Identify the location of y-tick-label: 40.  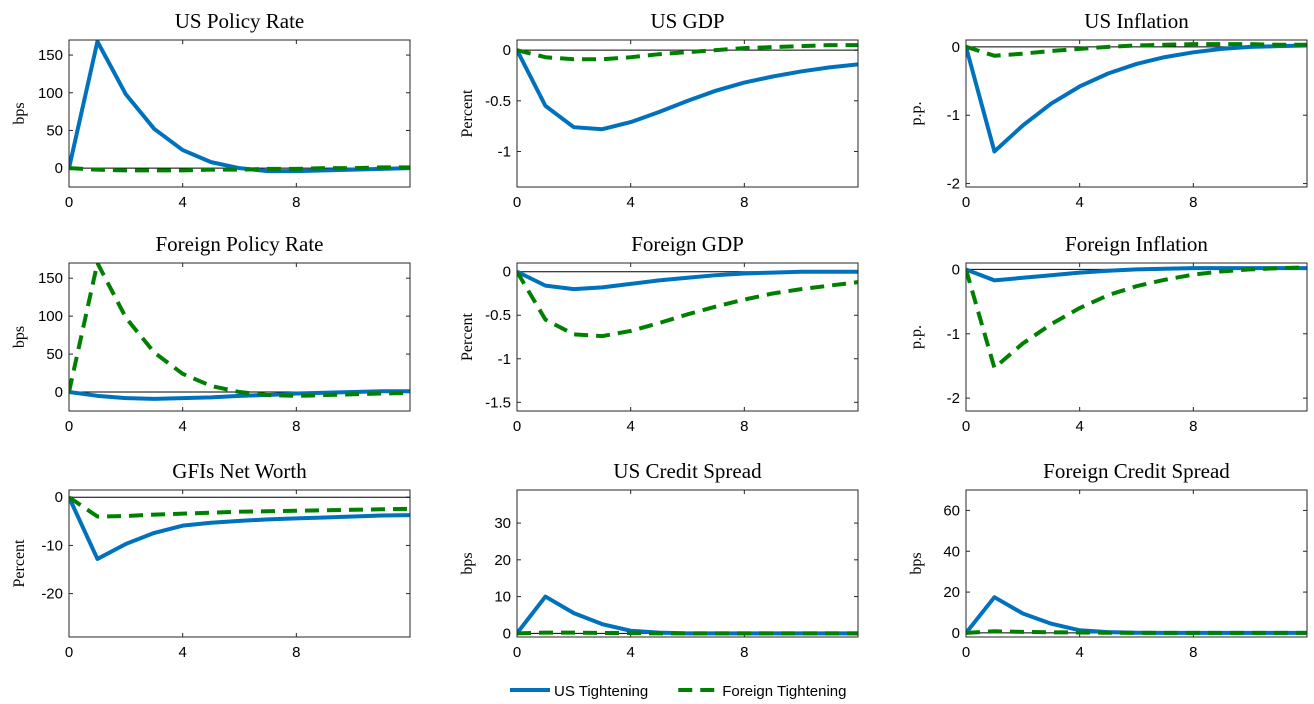
(951, 551).